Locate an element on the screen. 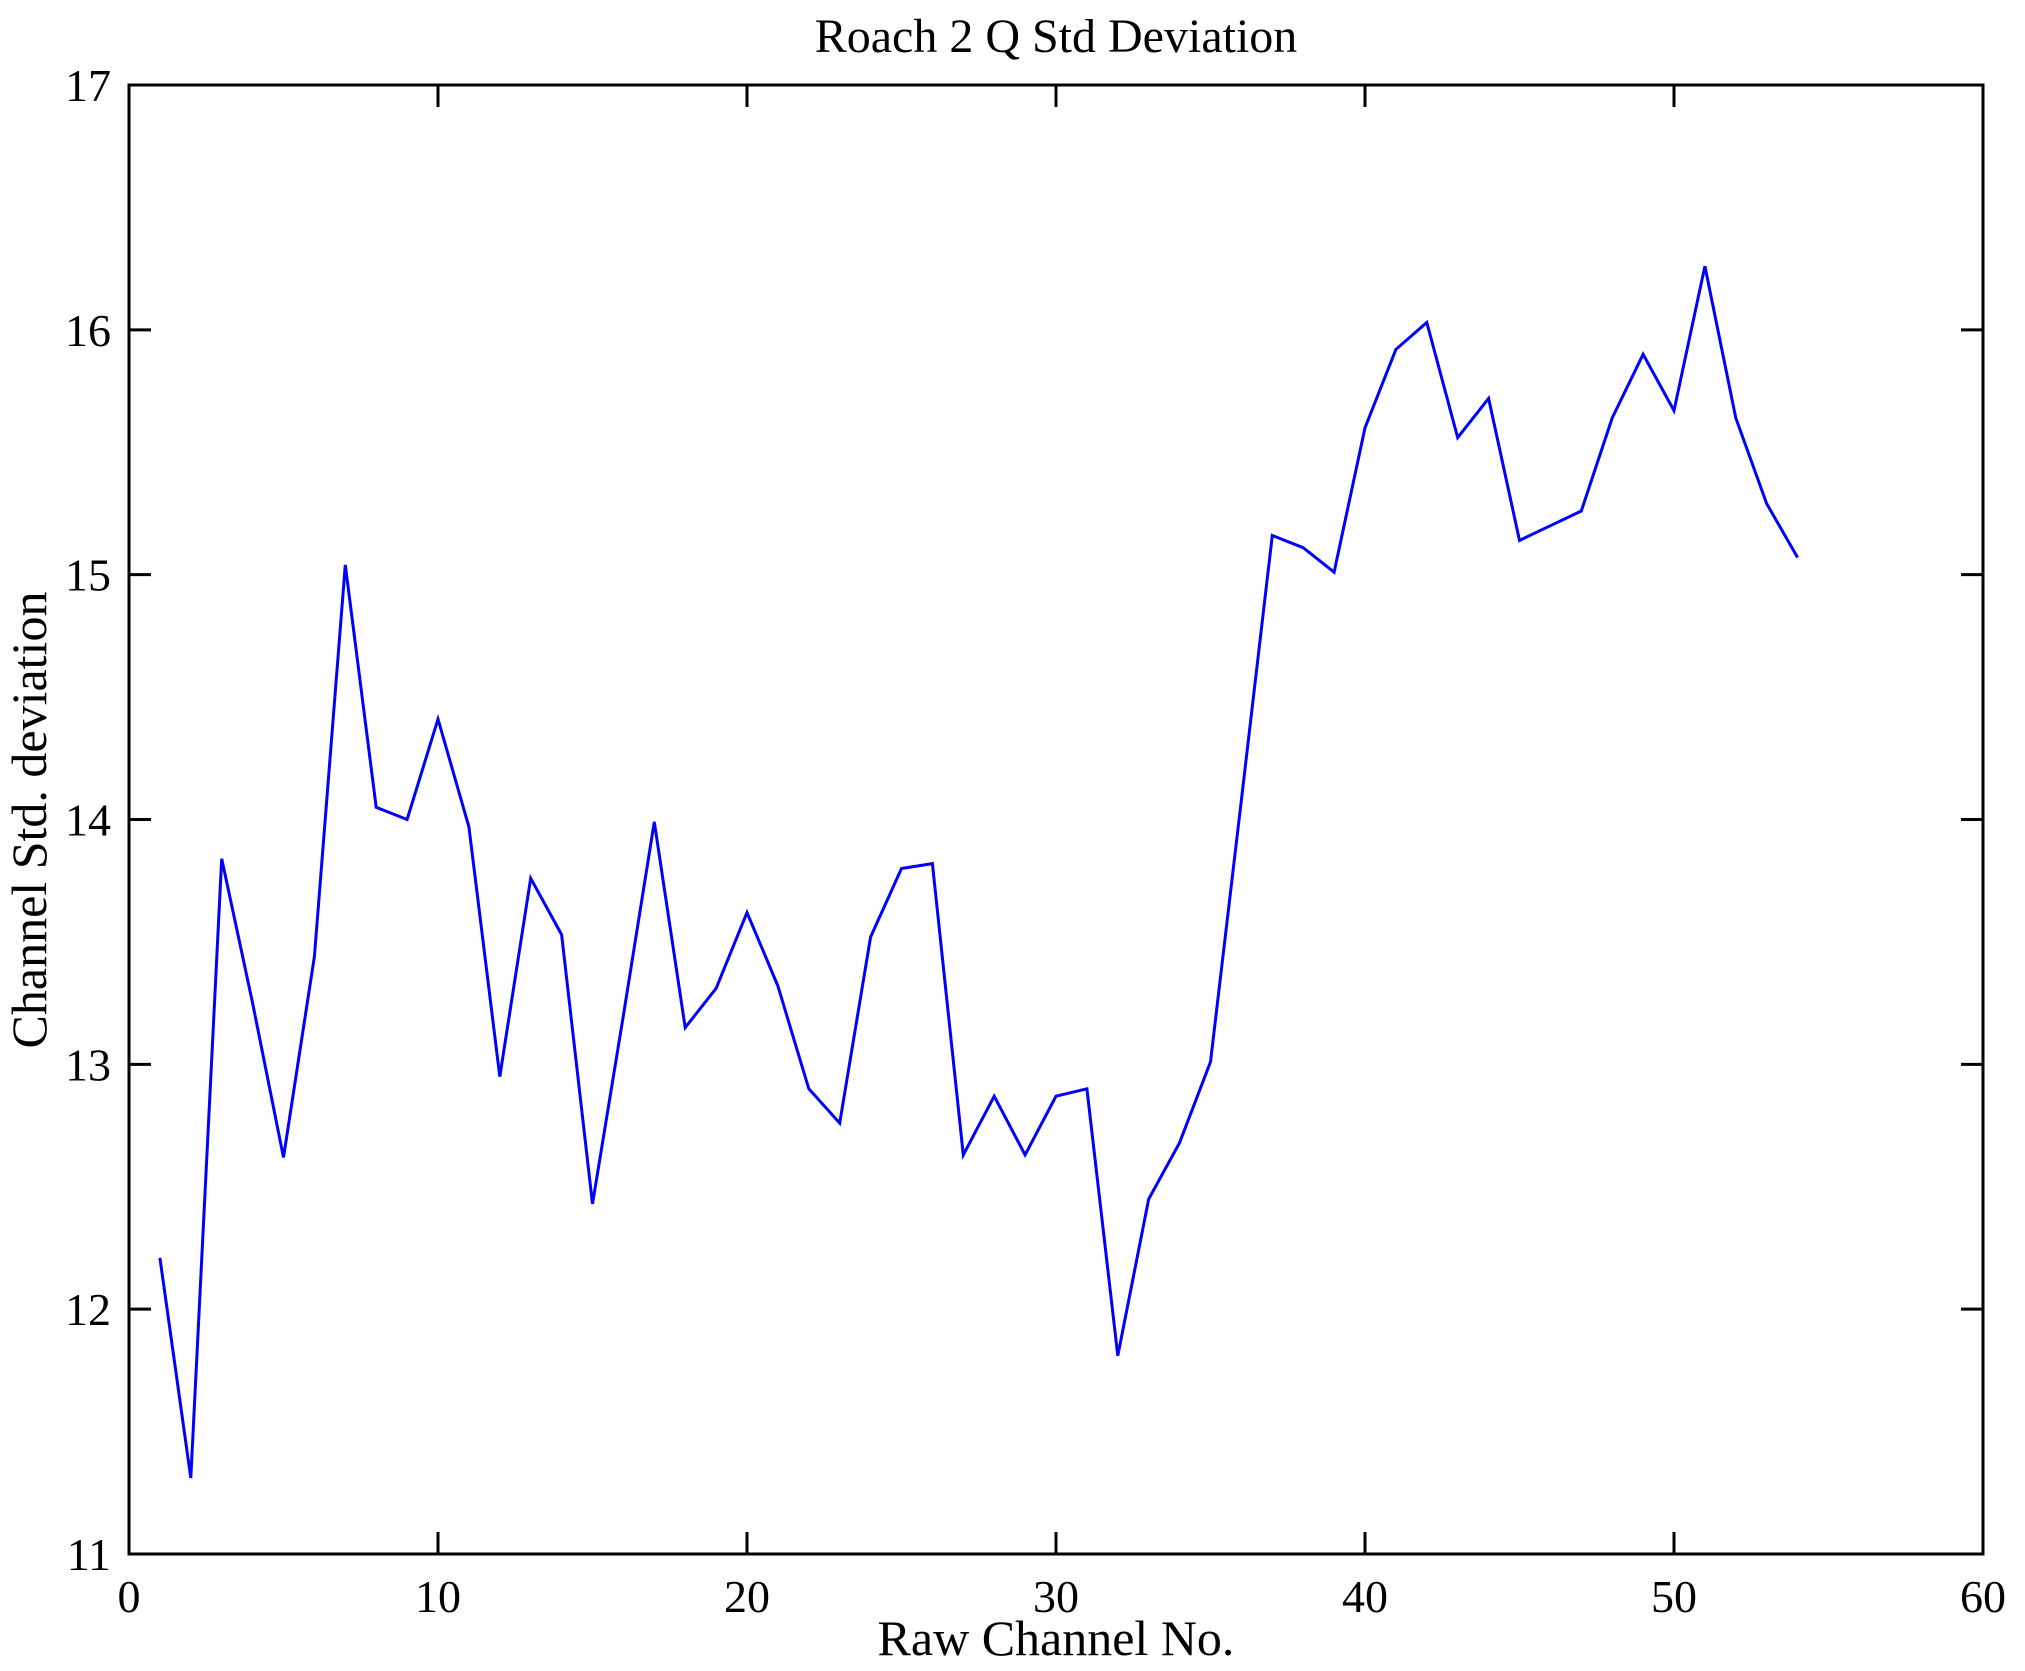  chart-title: Roach 2 Q Std Deviation is located at coordinates (1056, 36).